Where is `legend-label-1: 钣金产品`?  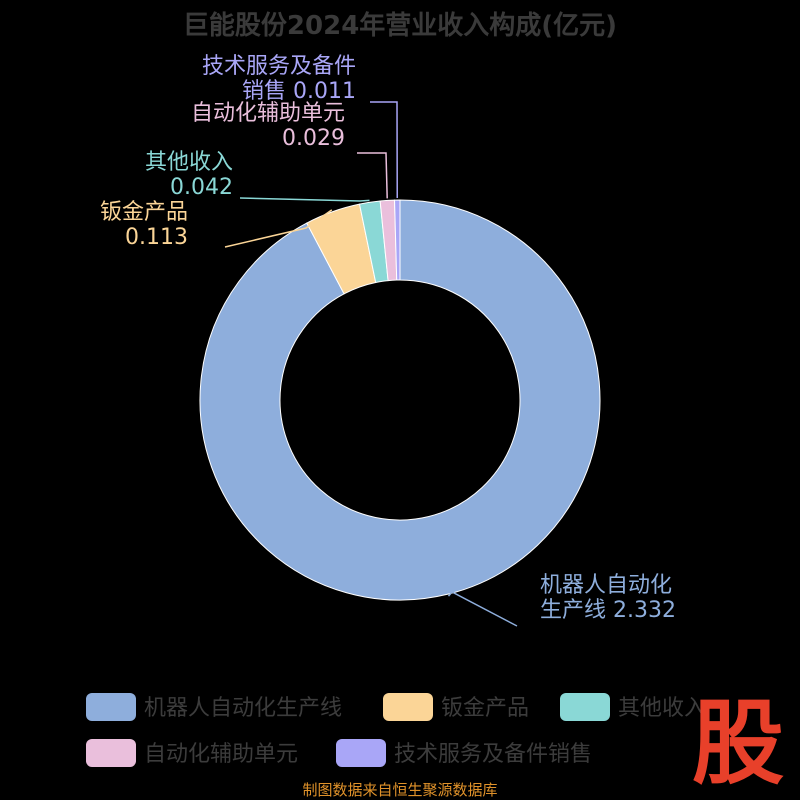
legend-label-1: 钣金产品 is located at coordinates (485, 708).